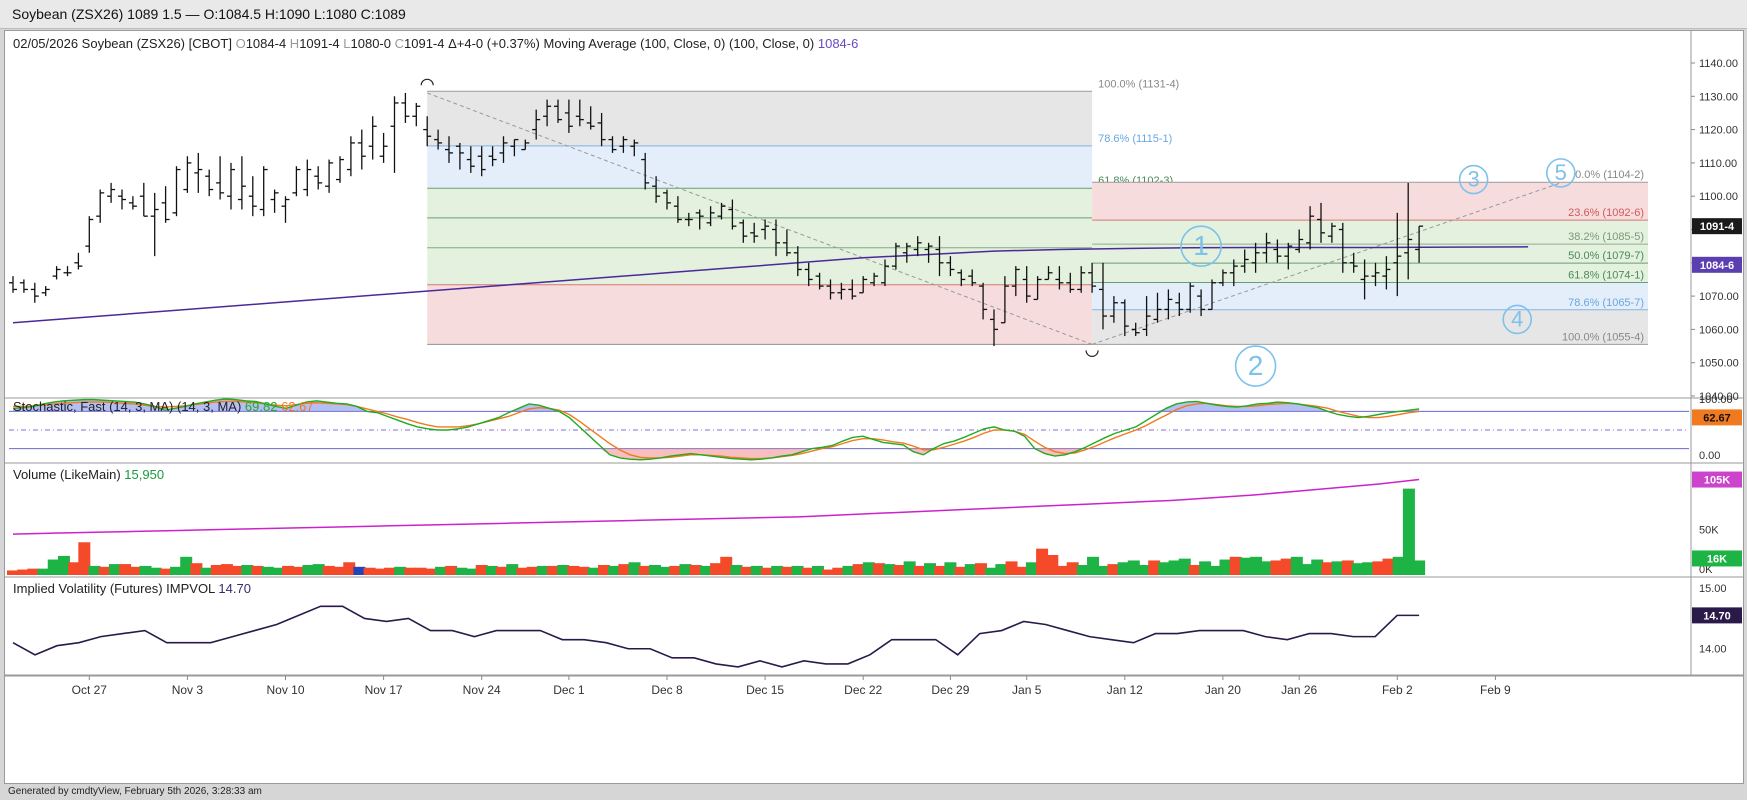 The image size is (1747, 800). What do you see at coordinates (1719, 297) in the screenshot?
I see `price-axis-label: 1070.00` at bounding box center [1719, 297].